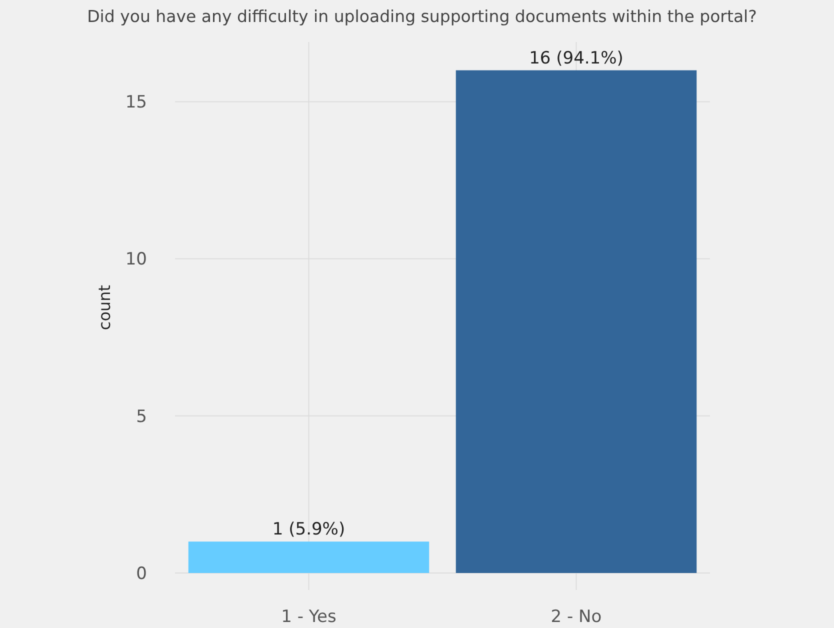  What do you see at coordinates (104, 307) in the screenshot?
I see `y-axis-title: count` at bounding box center [104, 307].